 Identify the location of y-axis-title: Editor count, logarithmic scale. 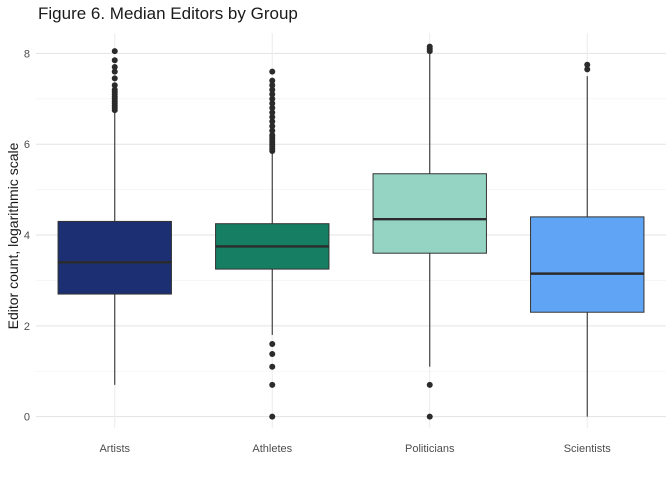
(13, 235).